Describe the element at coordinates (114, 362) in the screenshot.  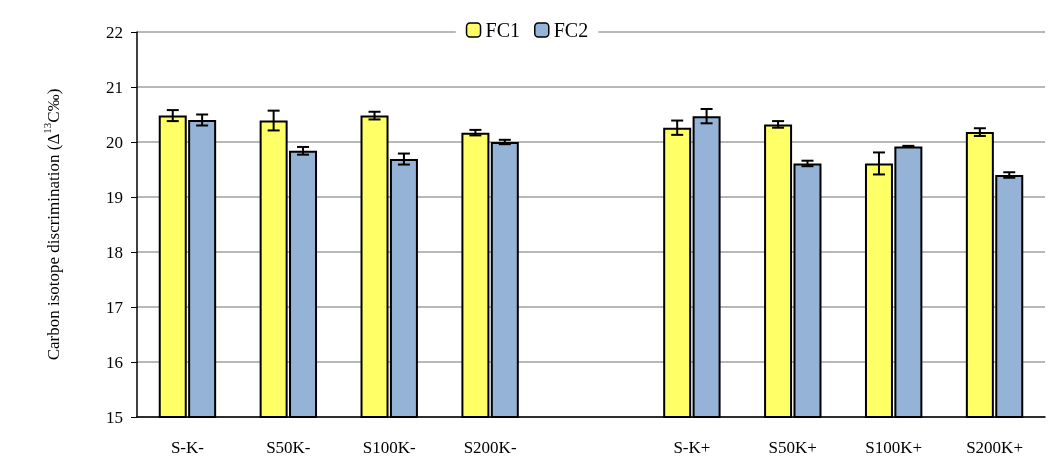
I see `y-tick-label: 16` at that location.